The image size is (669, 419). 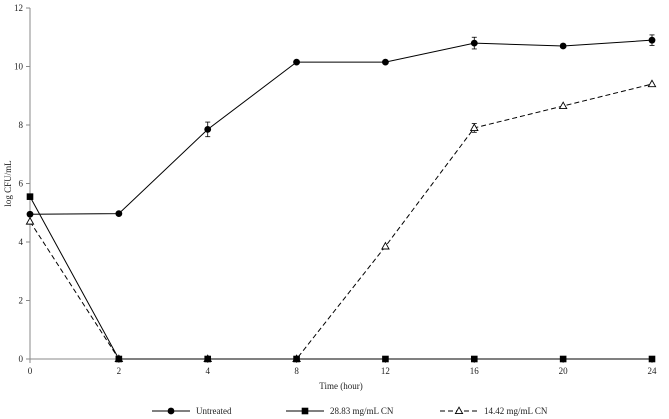 What do you see at coordinates (207, 371) in the screenshot?
I see `x-tick-label: 4` at bounding box center [207, 371].